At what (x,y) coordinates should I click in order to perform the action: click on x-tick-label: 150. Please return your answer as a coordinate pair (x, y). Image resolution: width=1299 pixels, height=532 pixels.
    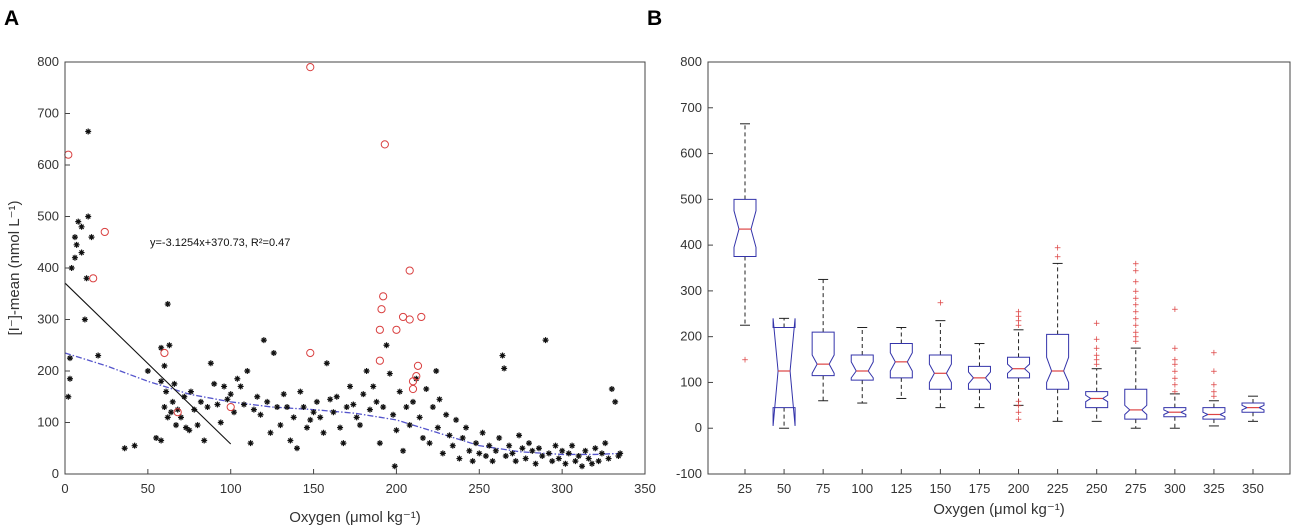
    Looking at the image, I should click on (314, 488).